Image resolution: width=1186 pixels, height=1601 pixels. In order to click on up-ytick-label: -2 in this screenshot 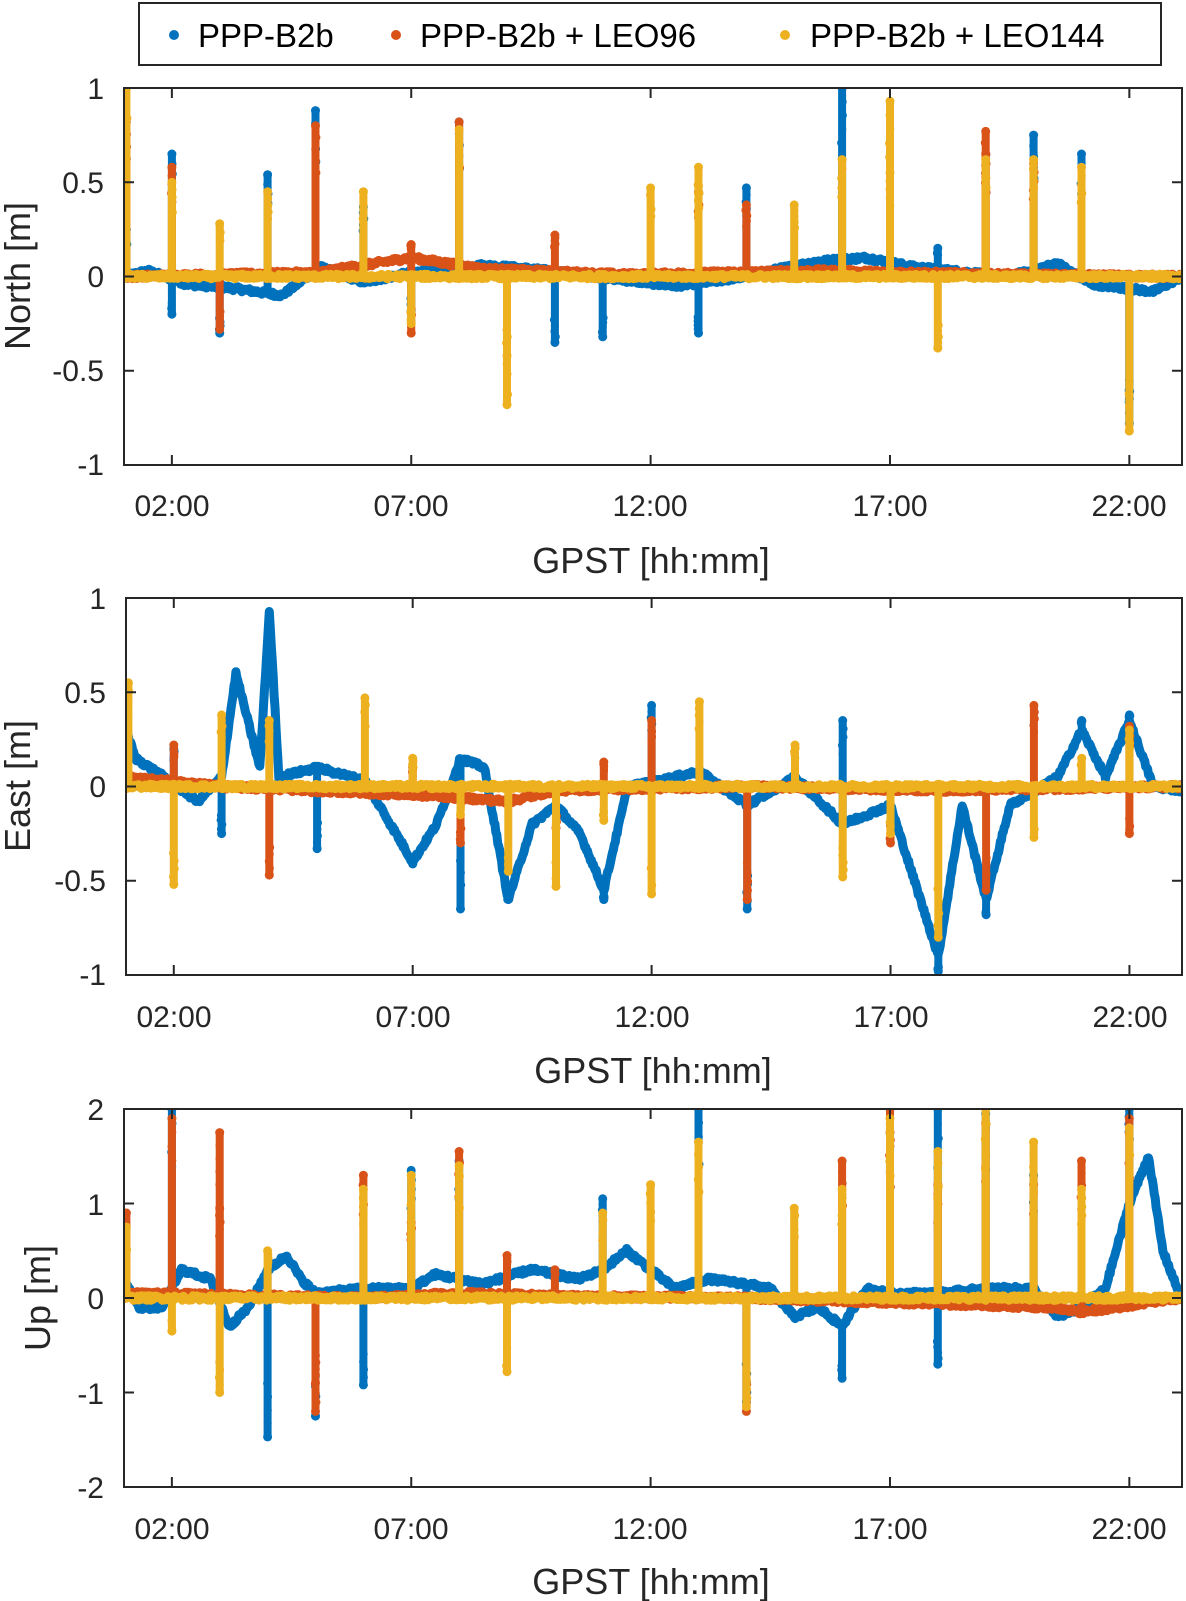, I will do `click(90, 1488)`.